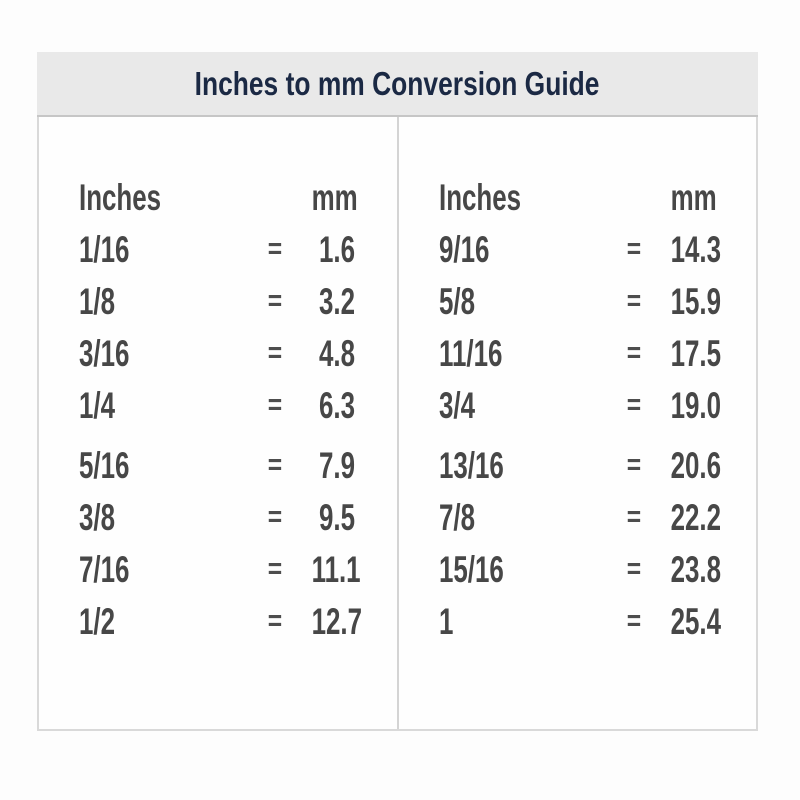 The height and width of the screenshot is (800, 800). What do you see at coordinates (580, 621) in the screenshot?
I see `conversion-row: 1 = 25.4` at bounding box center [580, 621].